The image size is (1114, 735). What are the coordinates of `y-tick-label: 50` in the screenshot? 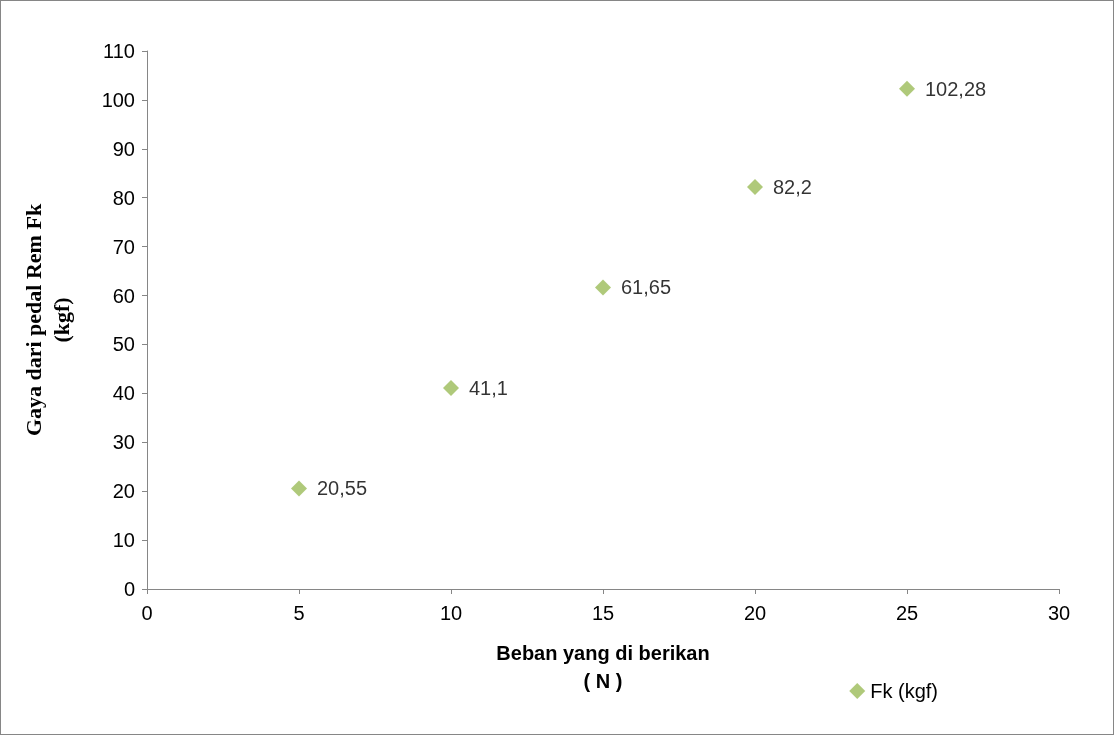 It's located at (123, 344).